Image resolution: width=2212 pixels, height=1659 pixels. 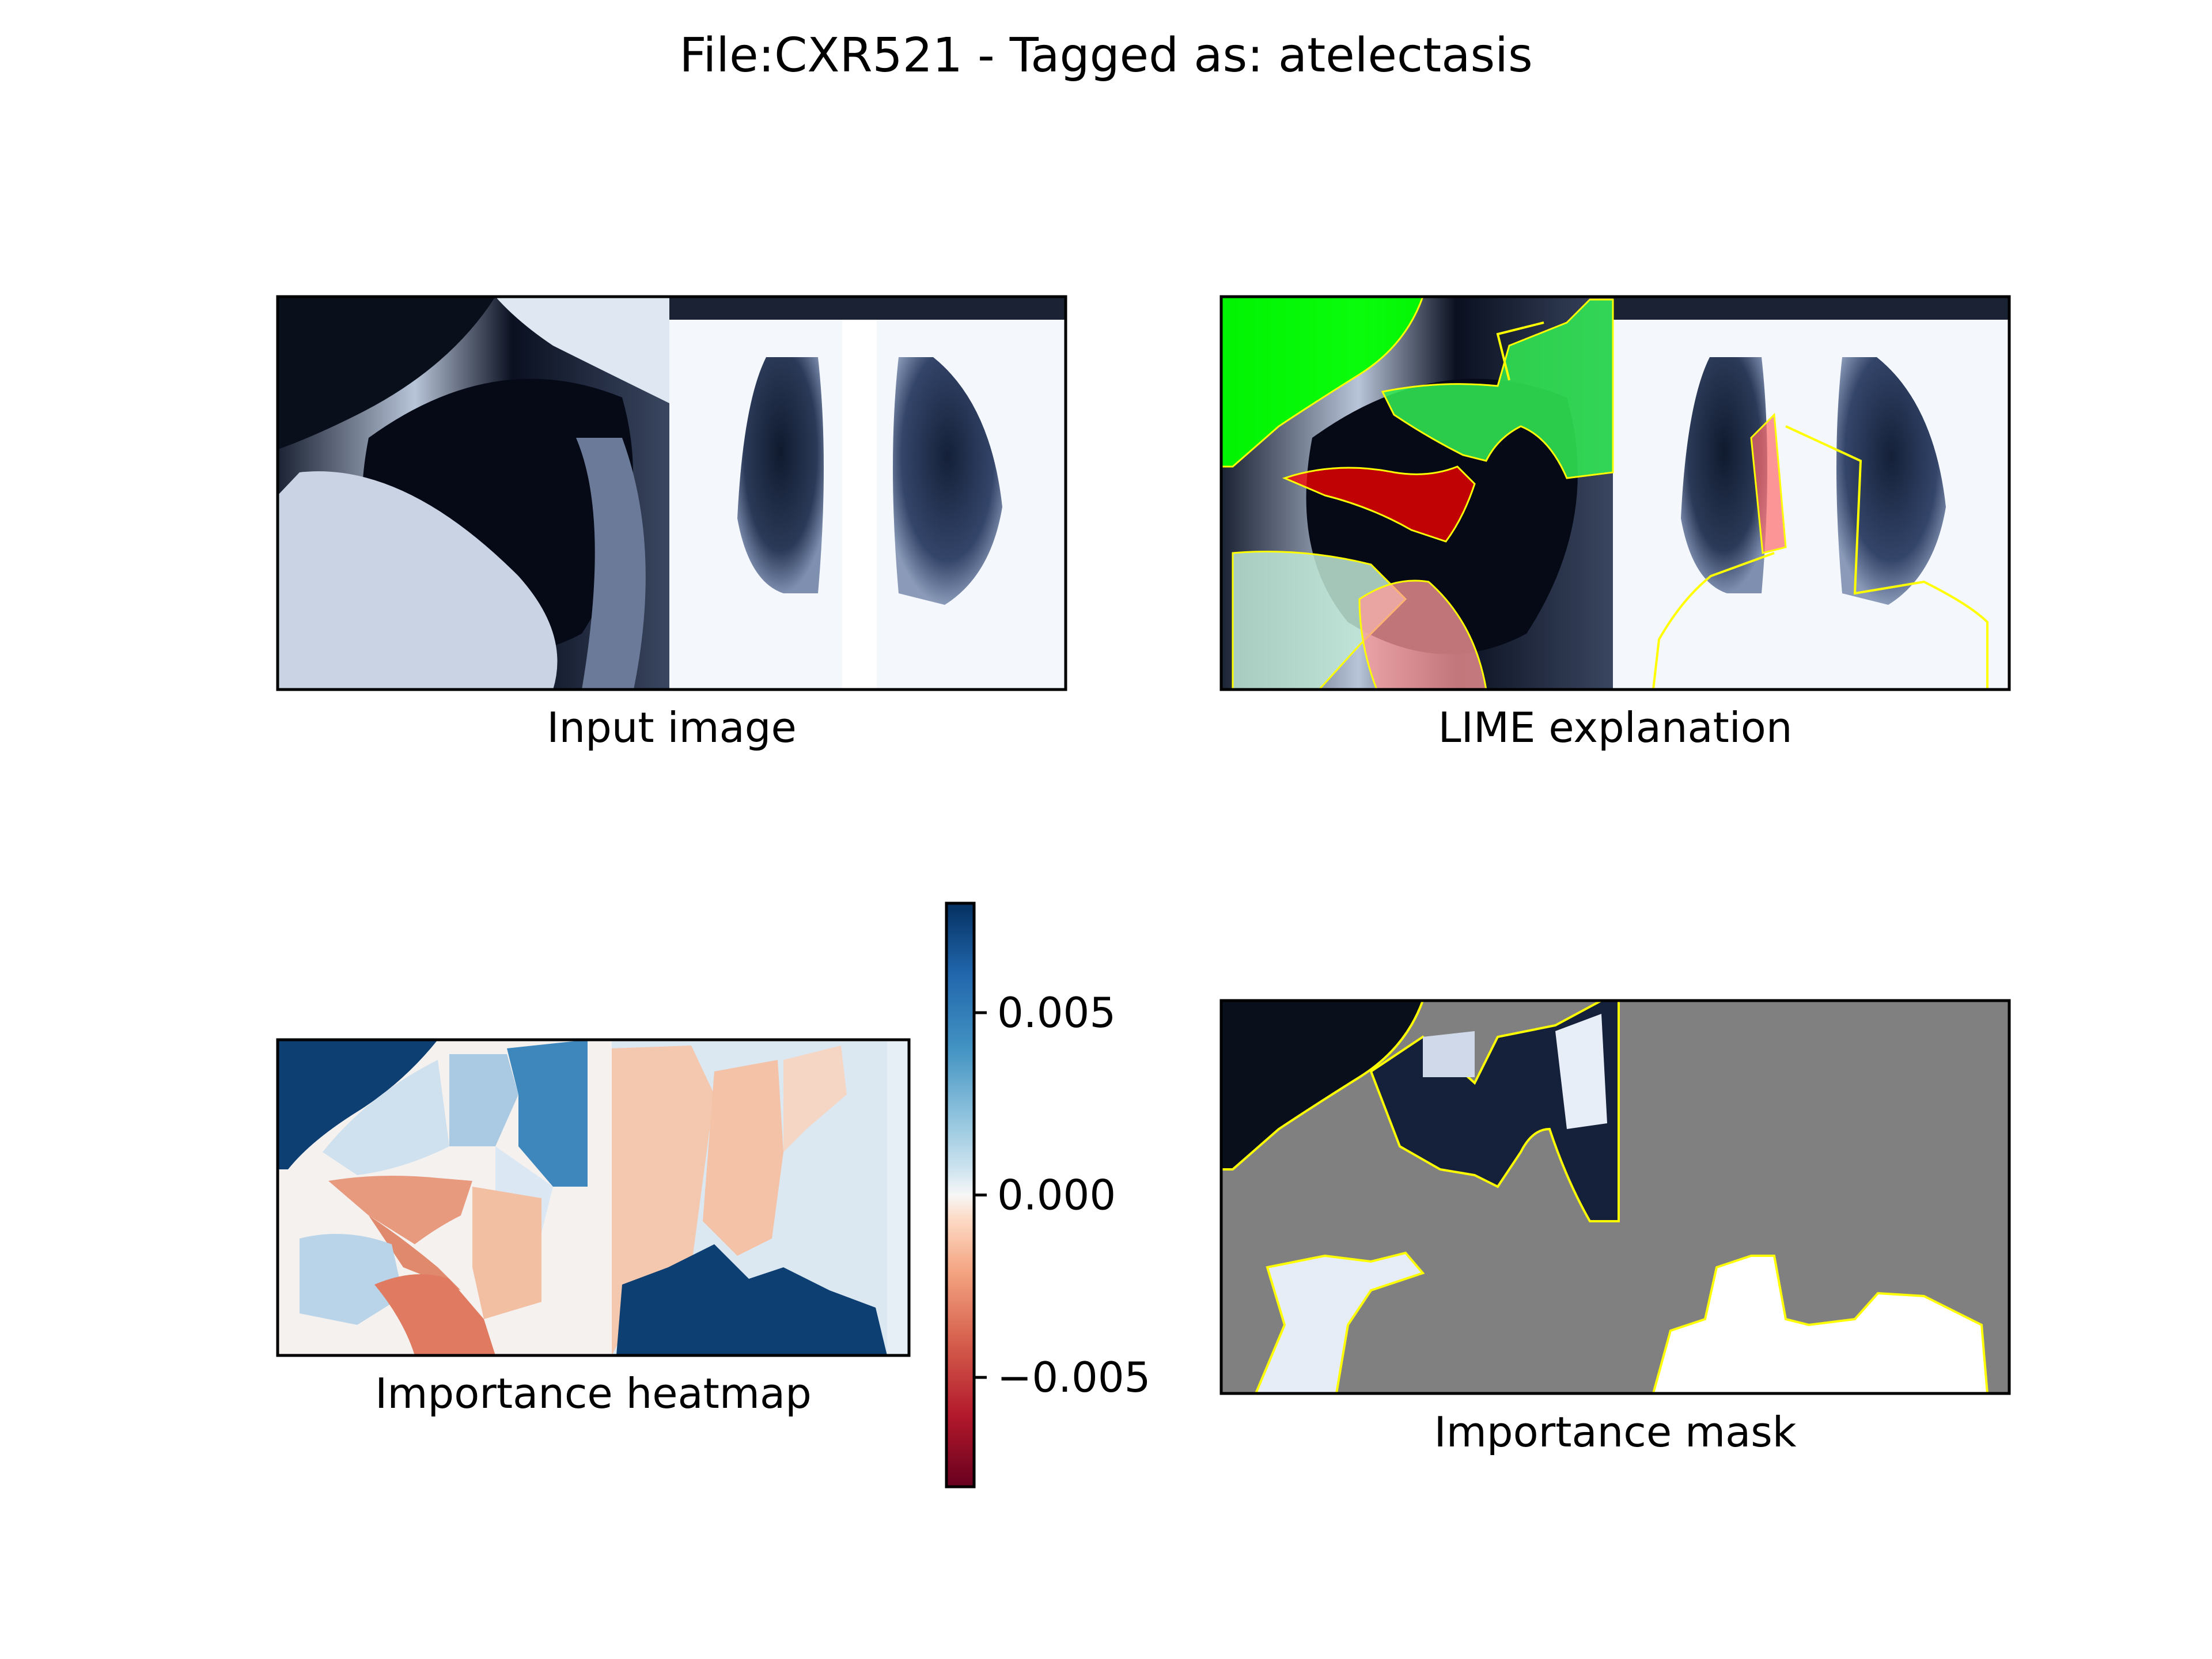 I want to click on lime-explanation-label: LIME explanation, so click(x=1615, y=727).